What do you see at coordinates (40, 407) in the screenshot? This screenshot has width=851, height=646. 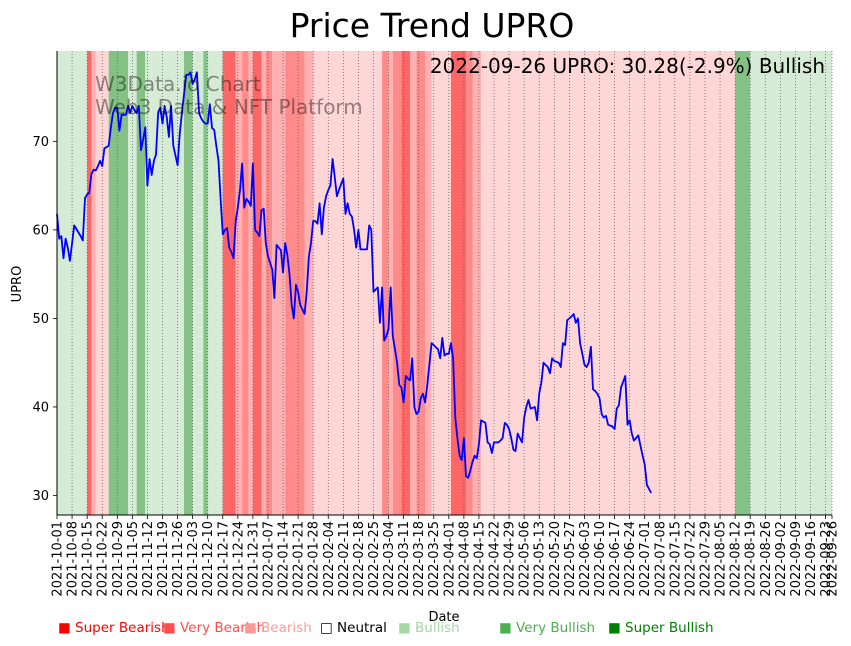 I see `y-tick-label-40: 40` at bounding box center [40, 407].